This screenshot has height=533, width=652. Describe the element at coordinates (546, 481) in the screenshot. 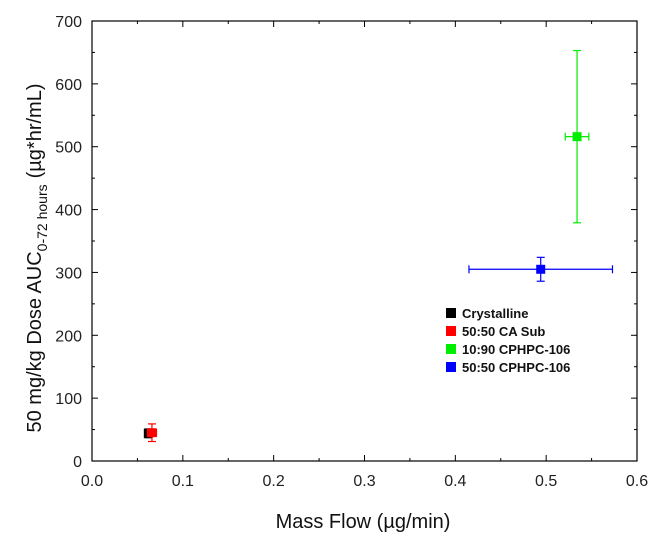

I see `x-tick-label: 0.5` at that location.